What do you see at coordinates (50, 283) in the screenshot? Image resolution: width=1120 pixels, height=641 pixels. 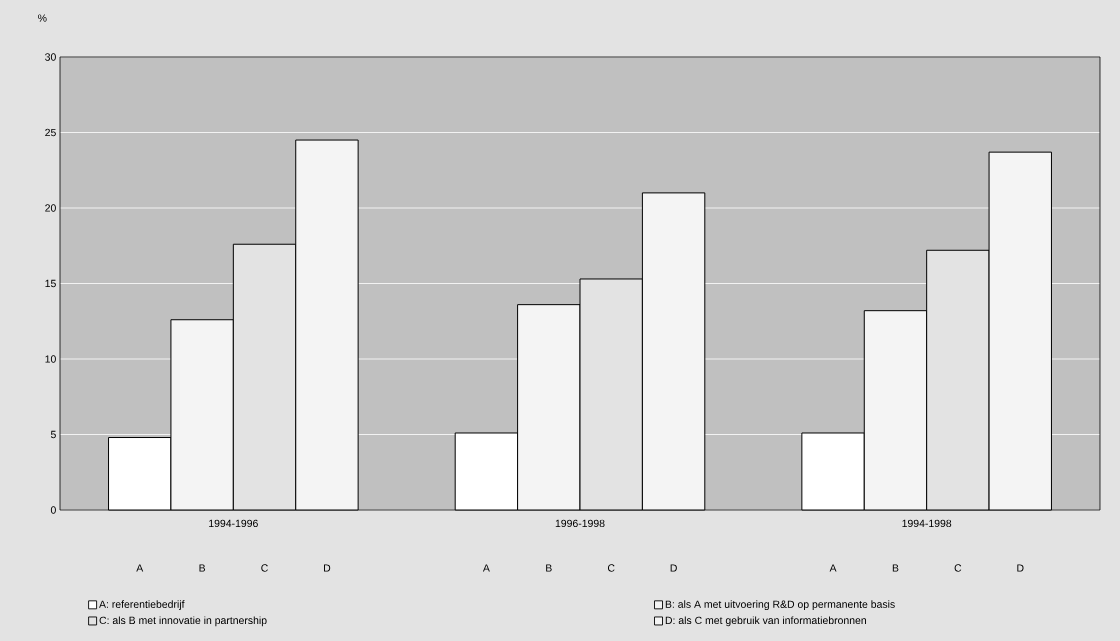 I see `y-tick-label: 15` at bounding box center [50, 283].